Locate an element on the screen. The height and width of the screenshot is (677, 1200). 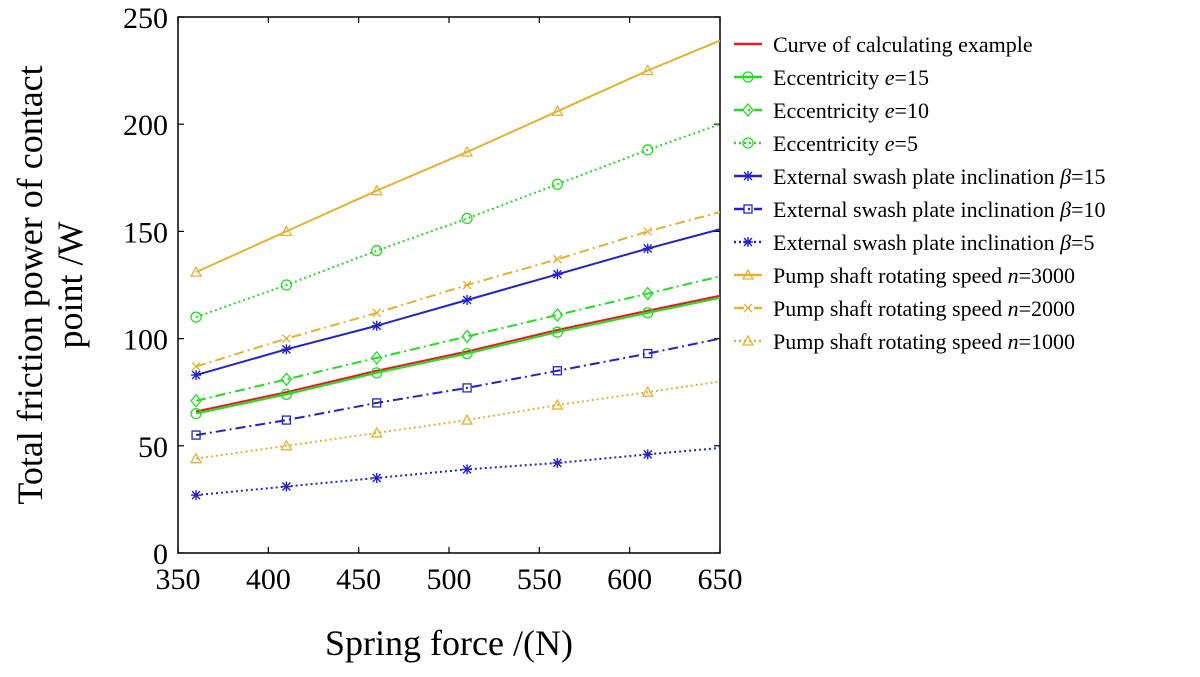
legend-item: Eccentricity e=10 is located at coordinates (831, 110).